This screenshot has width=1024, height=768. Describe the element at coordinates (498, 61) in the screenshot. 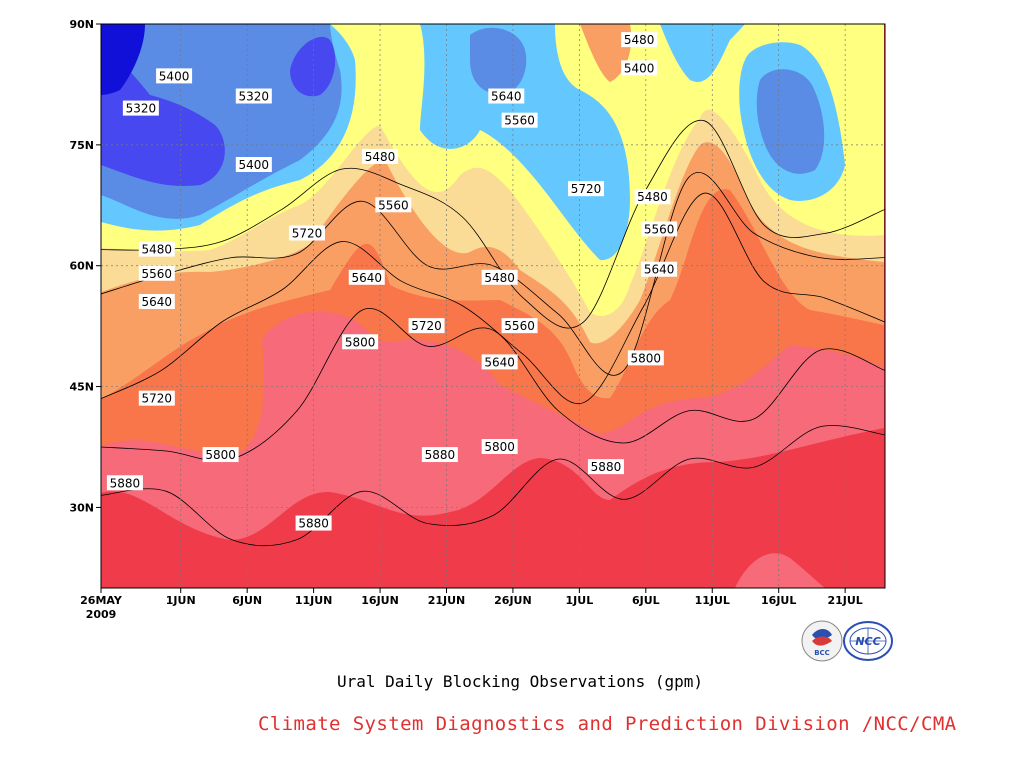

I see `fill-5400-blob-a` at that location.